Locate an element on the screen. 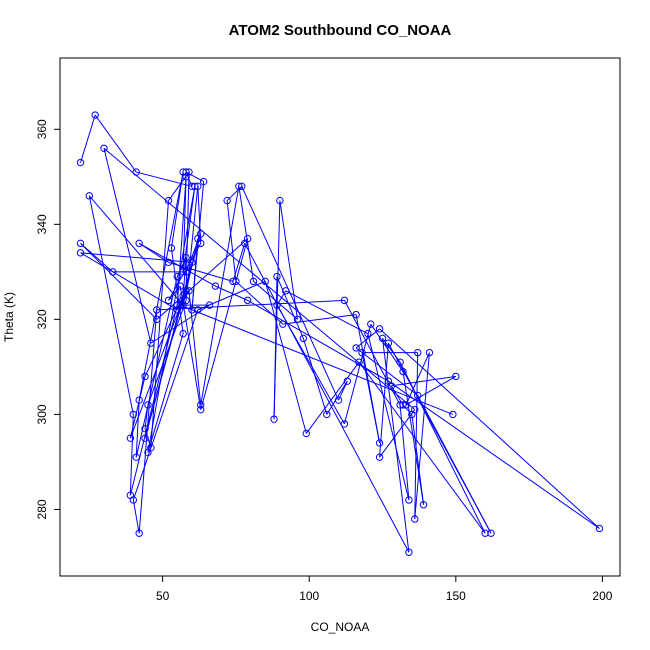 The width and height of the screenshot is (650, 650). y-axis: 280 300 320 340 360 is located at coordinates (47, 319).